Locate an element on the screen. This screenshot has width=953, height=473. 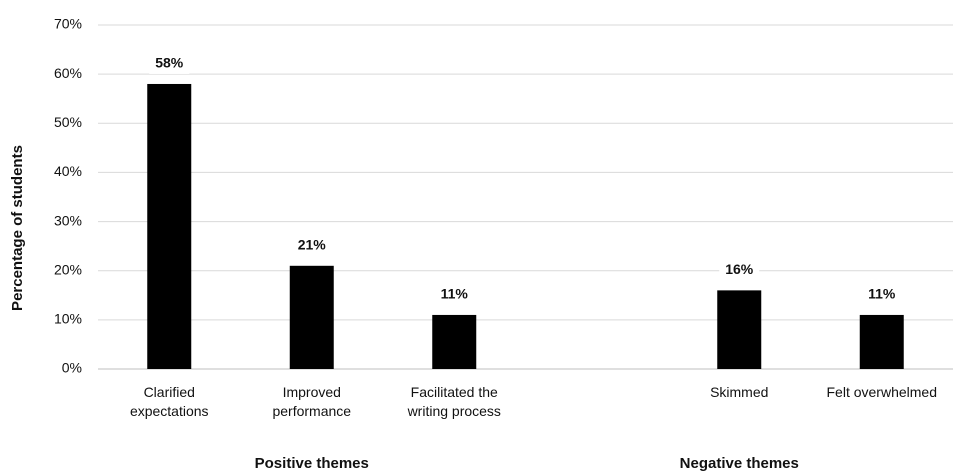
value-label: 21% is located at coordinates (312, 245).